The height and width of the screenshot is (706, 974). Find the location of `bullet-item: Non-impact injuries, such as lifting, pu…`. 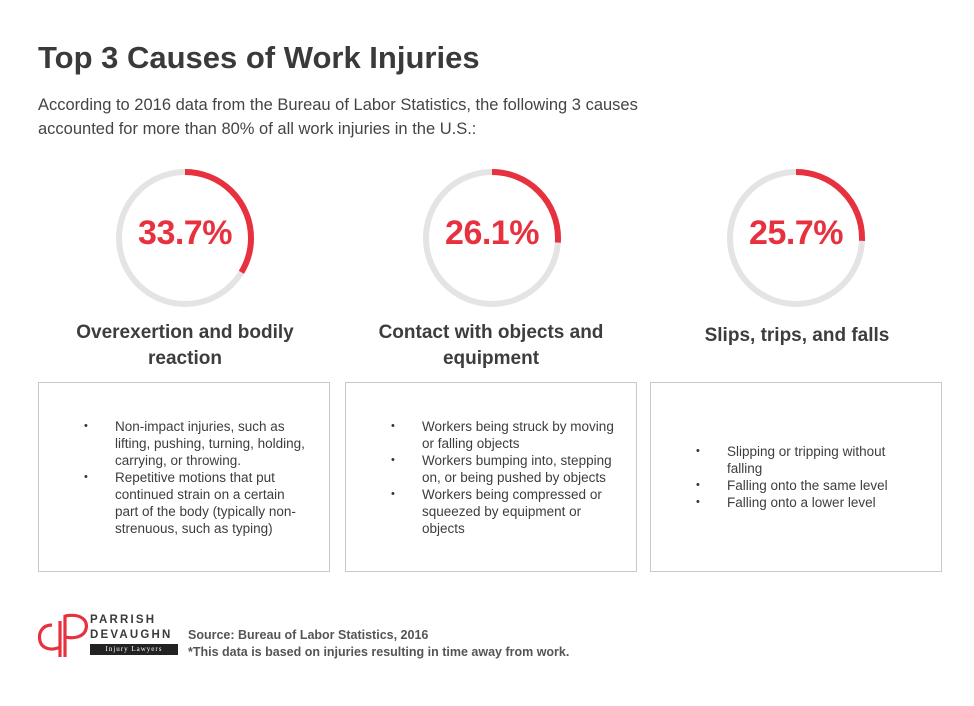

bullet-item: Non-impact injuries, such as lifting, pu… is located at coordinates (197, 443).